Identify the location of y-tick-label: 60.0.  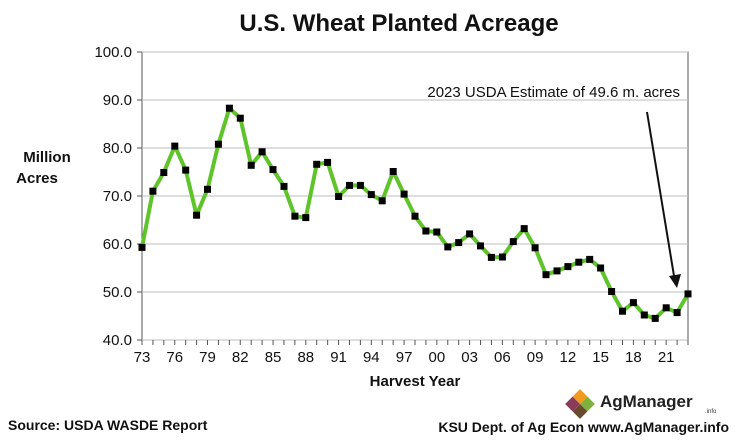
(117, 244).